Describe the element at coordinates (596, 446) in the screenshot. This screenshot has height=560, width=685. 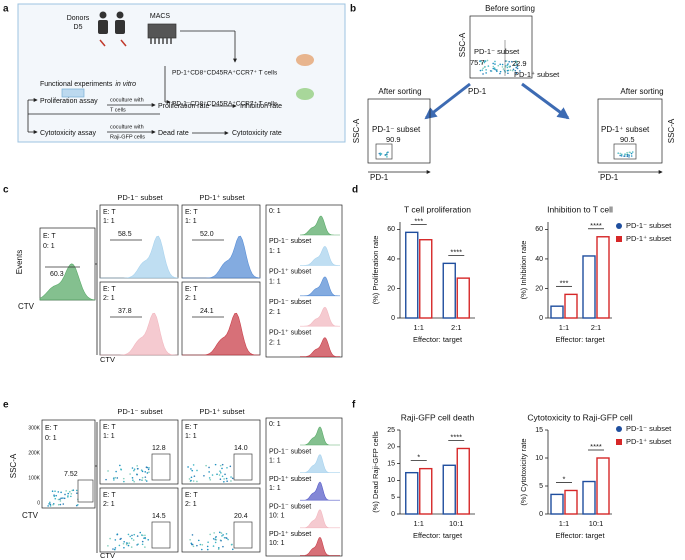
I see `significance: ****` at that location.